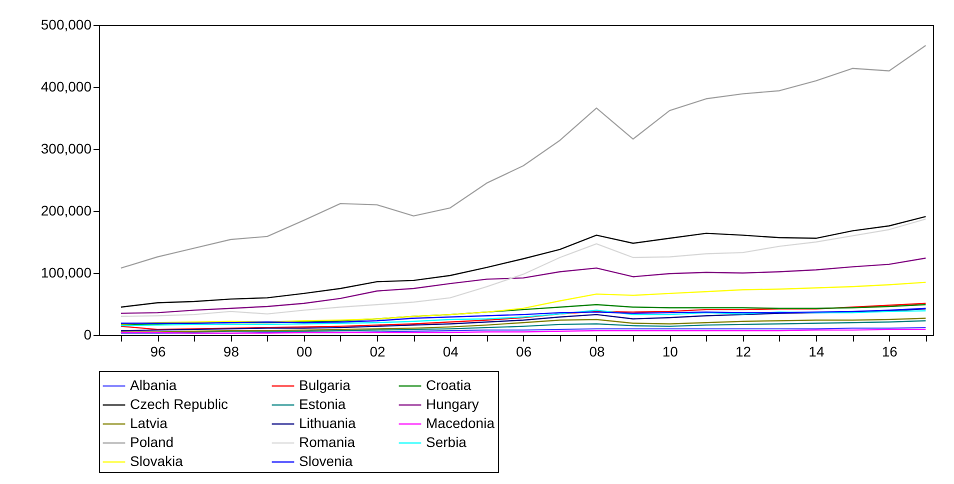 The width and height of the screenshot is (954, 484). Describe the element at coordinates (66, 210) in the screenshot. I see `y-tick-label: 200,000` at that location.